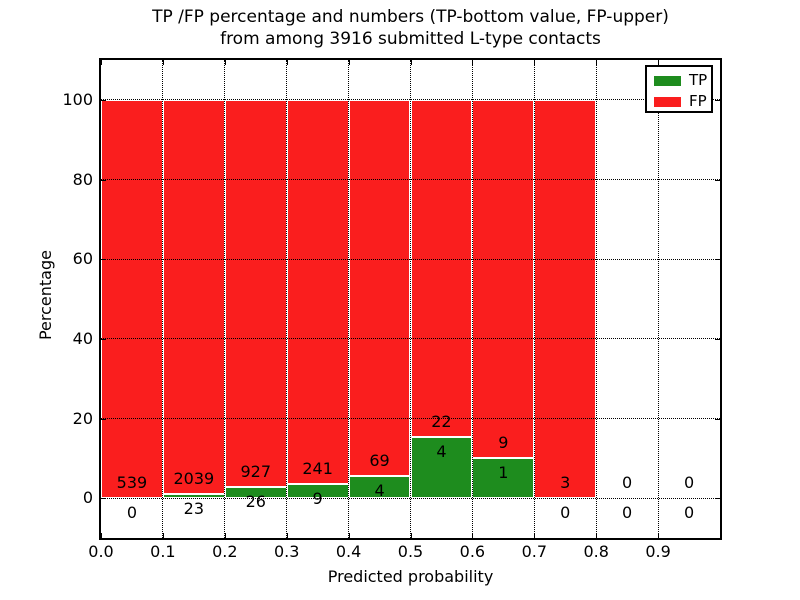 This screenshot has width=800, height=600. I want to click on x-tick-label: 0.2, so click(225, 551).